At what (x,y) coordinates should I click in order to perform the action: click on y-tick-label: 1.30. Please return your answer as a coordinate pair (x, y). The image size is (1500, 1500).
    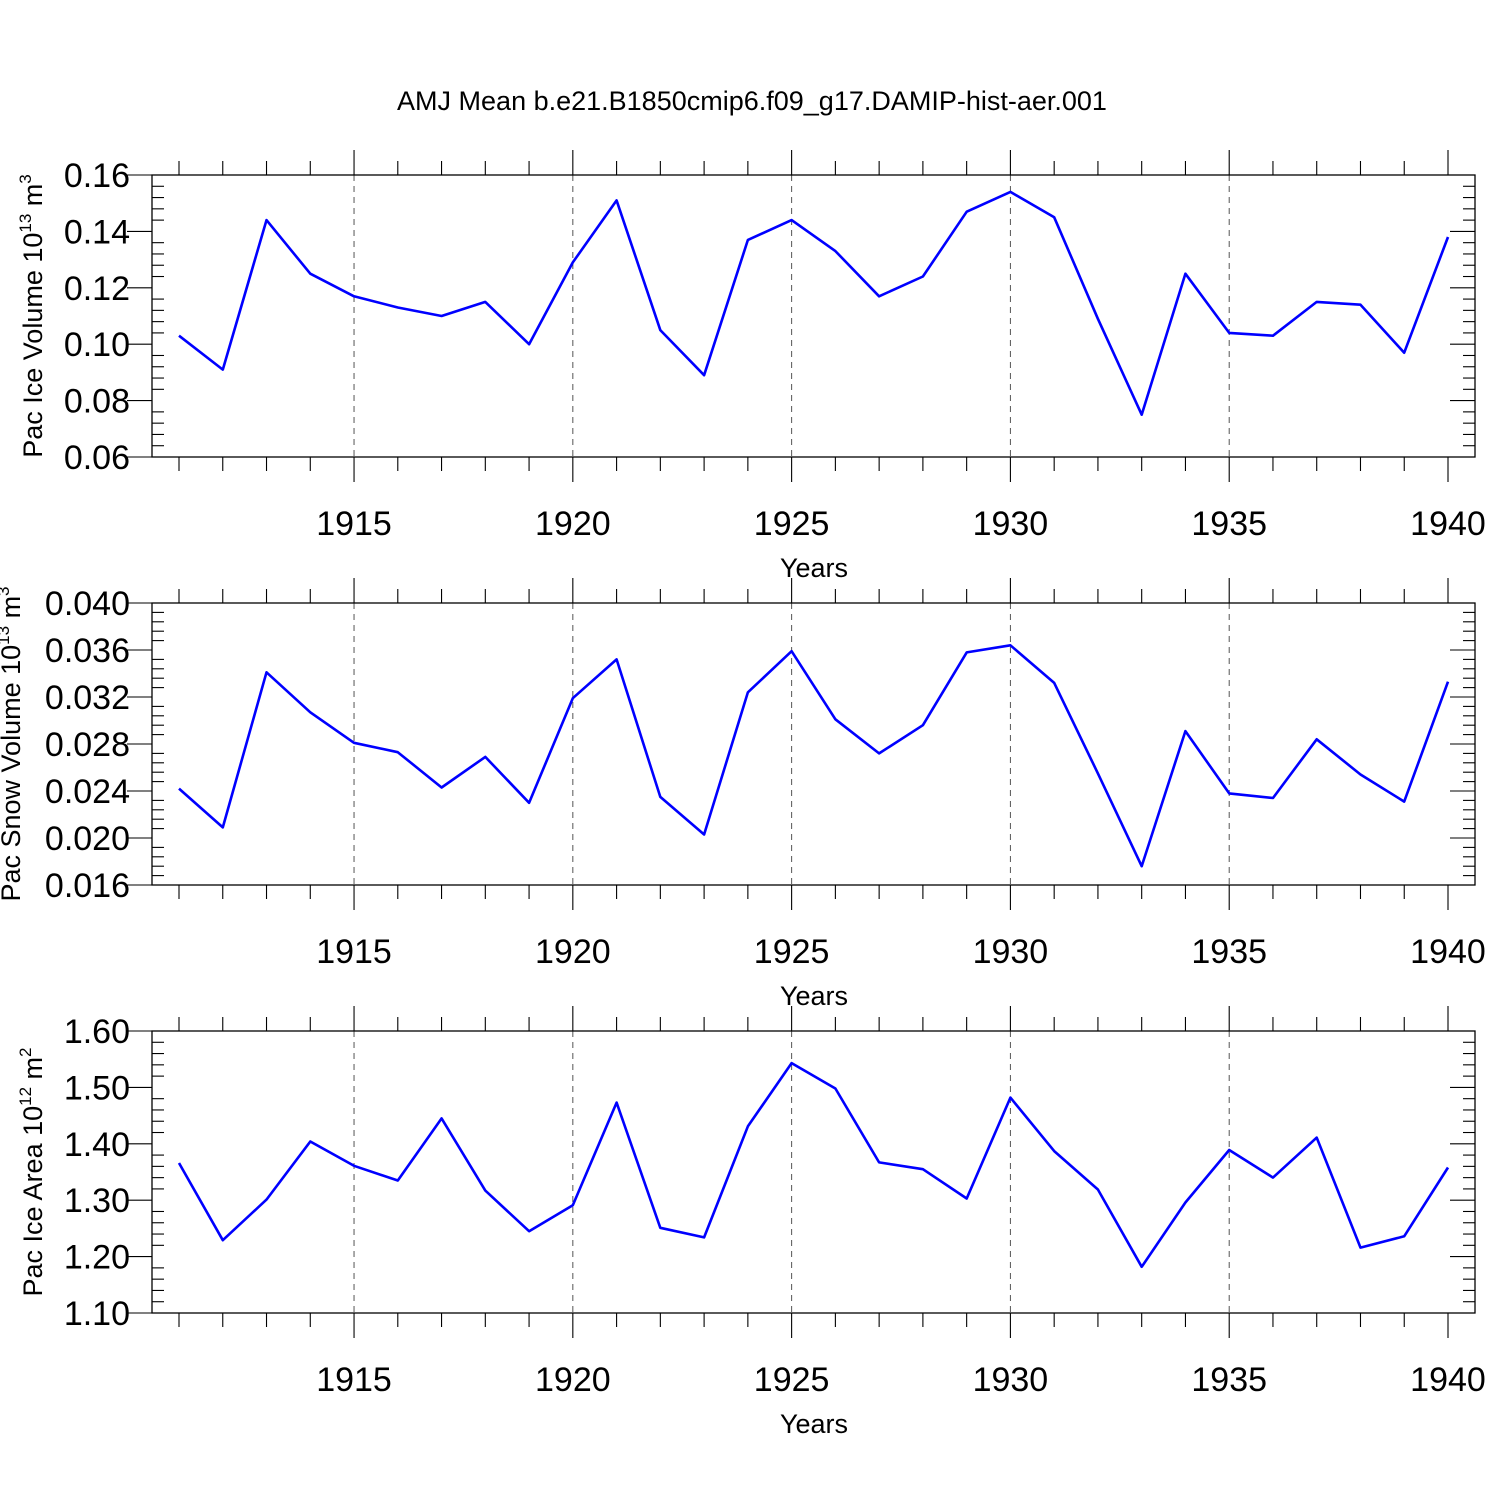
    Looking at the image, I should click on (97, 1201).